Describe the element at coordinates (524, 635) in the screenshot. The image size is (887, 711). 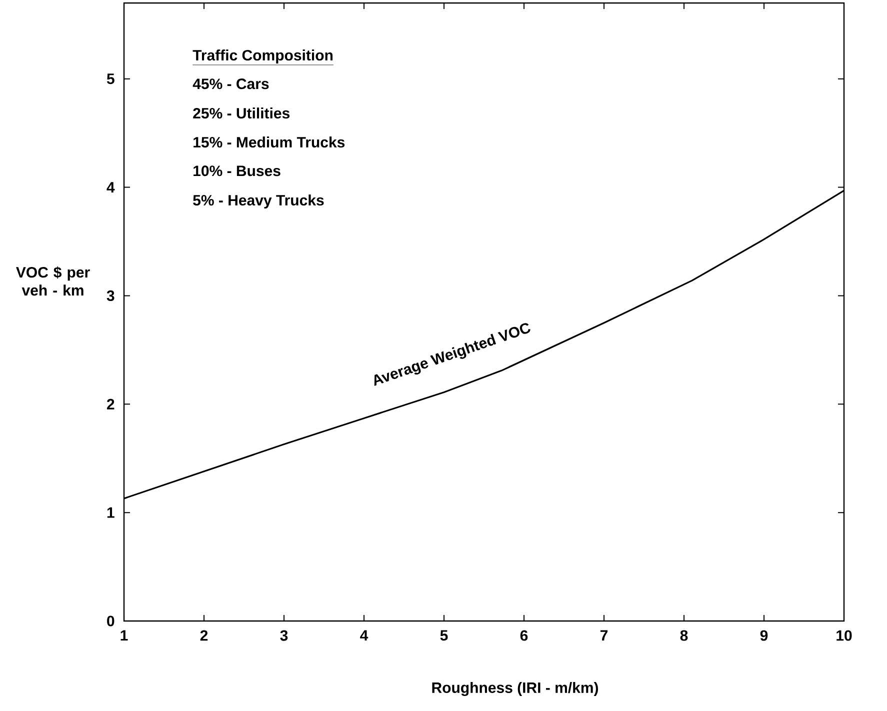
I see `x-tick-label: 6` at that location.